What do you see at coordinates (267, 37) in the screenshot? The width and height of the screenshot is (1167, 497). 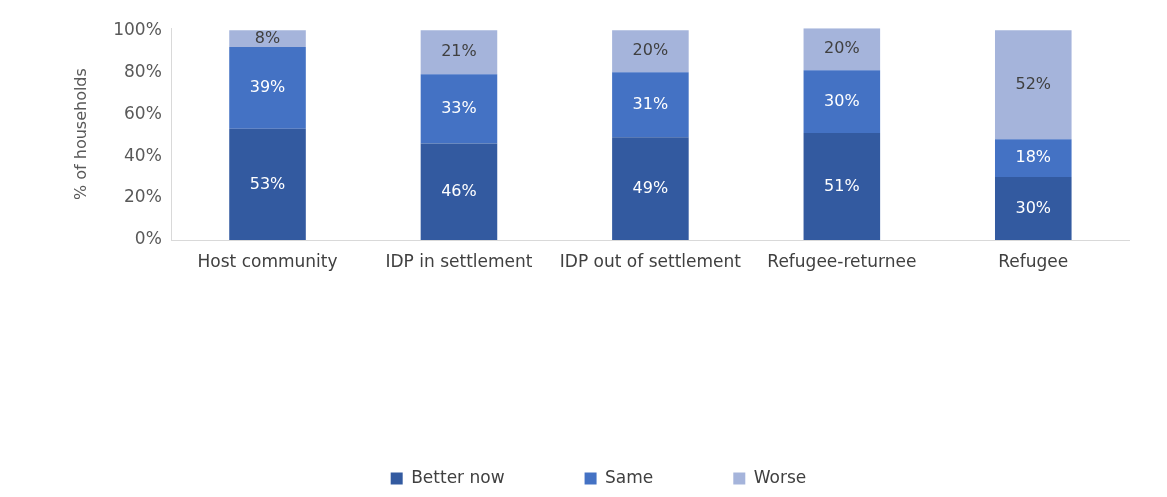 I see `data-label: 8%` at bounding box center [267, 37].